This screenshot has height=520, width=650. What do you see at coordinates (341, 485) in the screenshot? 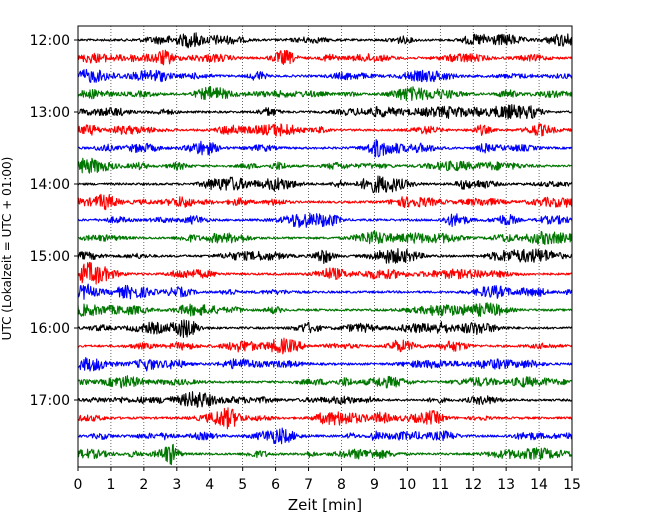
I see `x-tick-label: 8` at bounding box center [341, 485].